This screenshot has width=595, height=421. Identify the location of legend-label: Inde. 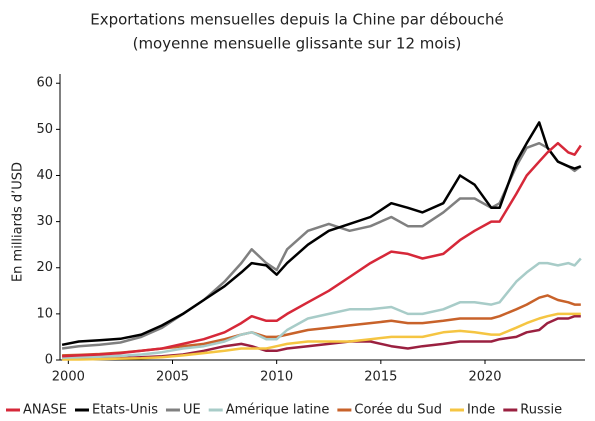
(481, 410).